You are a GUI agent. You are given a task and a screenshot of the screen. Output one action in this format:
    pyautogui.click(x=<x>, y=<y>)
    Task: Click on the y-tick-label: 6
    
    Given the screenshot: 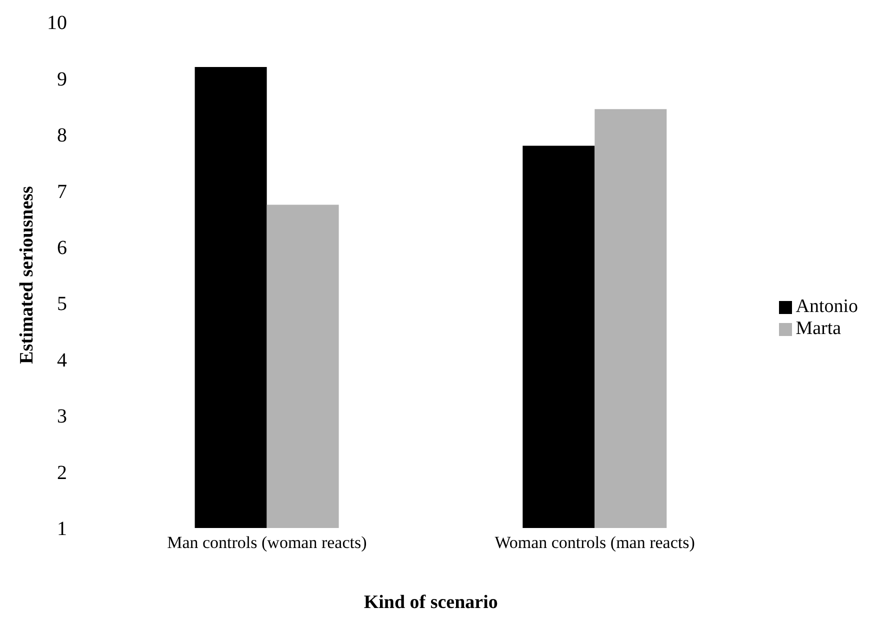 What is the action you would take?
    pyautogui.click(x=62, y=247)
    